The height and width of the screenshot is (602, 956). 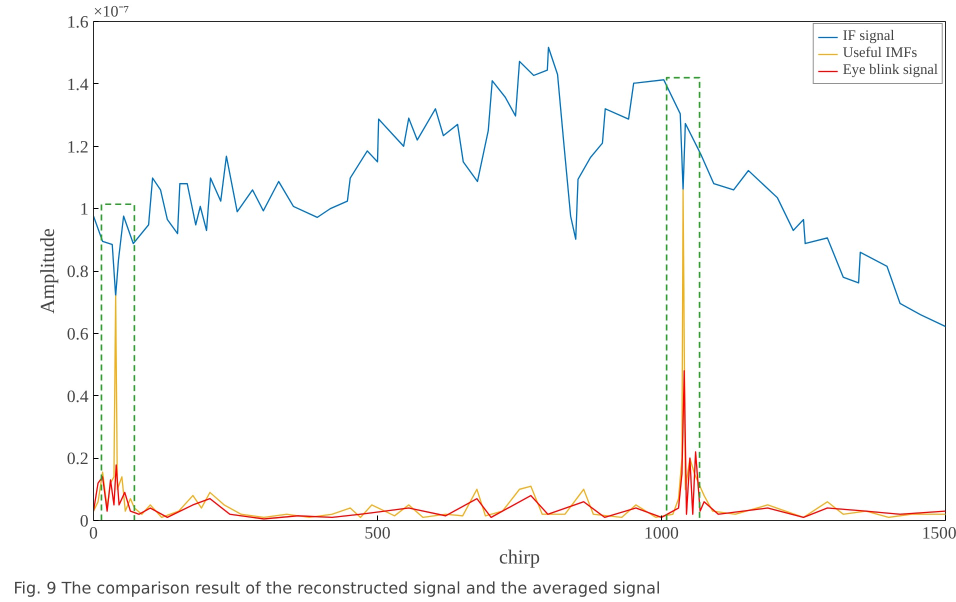 I want to click on y-tick-label: 0.8, so click(x=77, y=271).